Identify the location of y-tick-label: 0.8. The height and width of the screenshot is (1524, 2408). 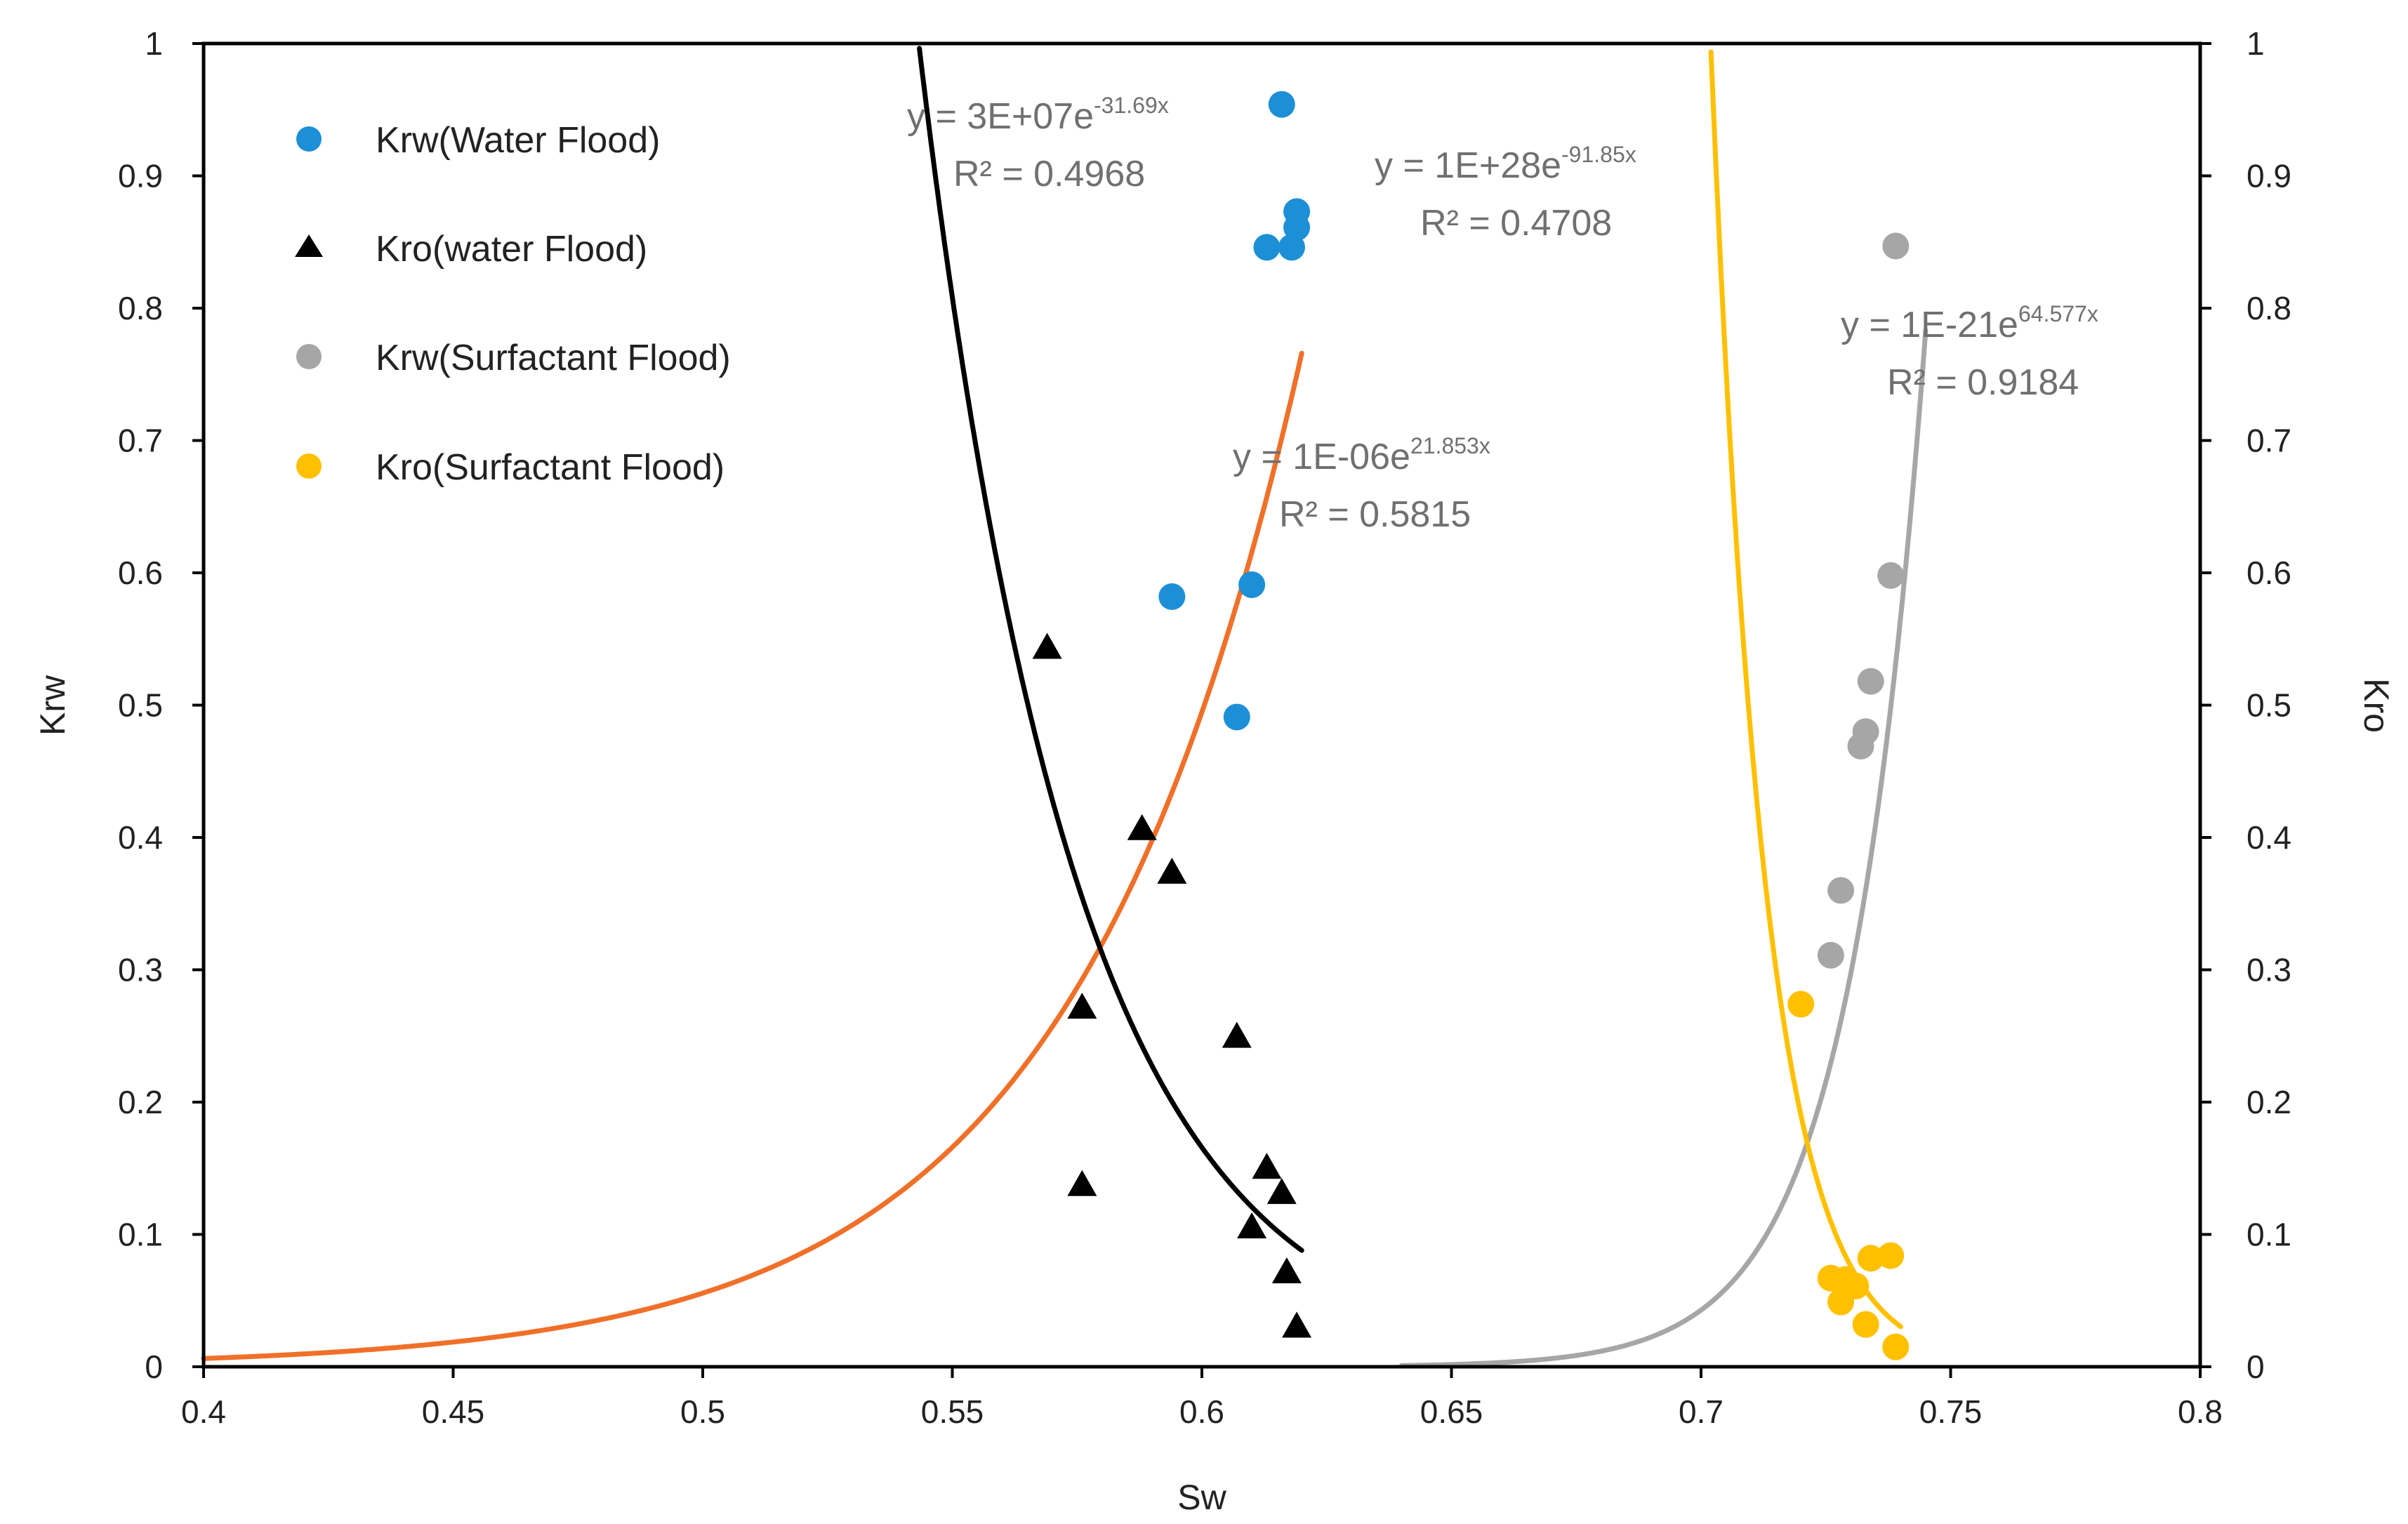
(140, 308).